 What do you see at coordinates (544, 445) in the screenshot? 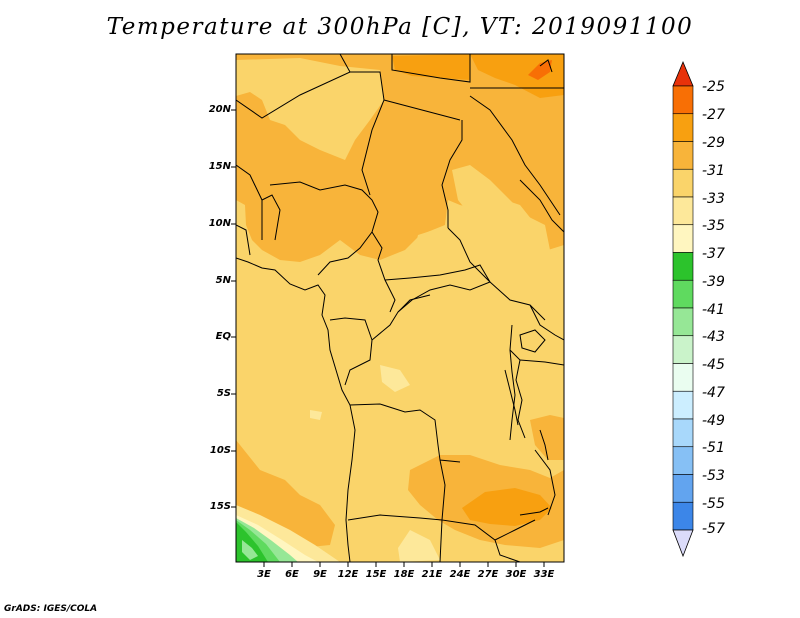
I see `lake-malawi` at bounding box center [544, 445].